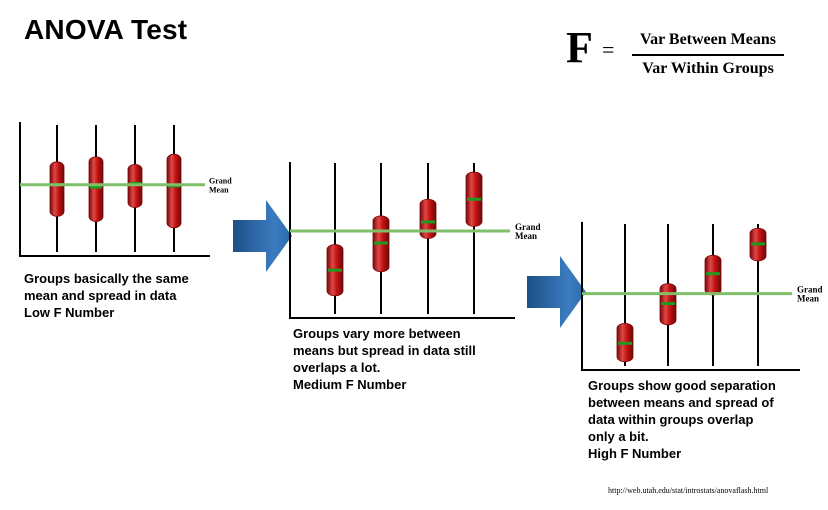 The width and height of the screenshot is (828, 510). What do you see at coordinates (100, 295) in the screenshot?
I see `caption-line: mean and spread in data` at bounding box center [100, 295].